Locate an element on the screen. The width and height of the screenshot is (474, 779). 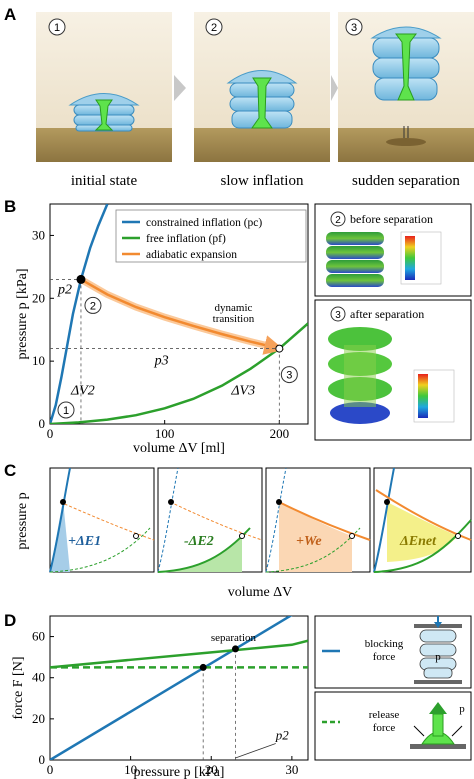
stage-2-number-text: 2 is located at coordinates (214, 28).